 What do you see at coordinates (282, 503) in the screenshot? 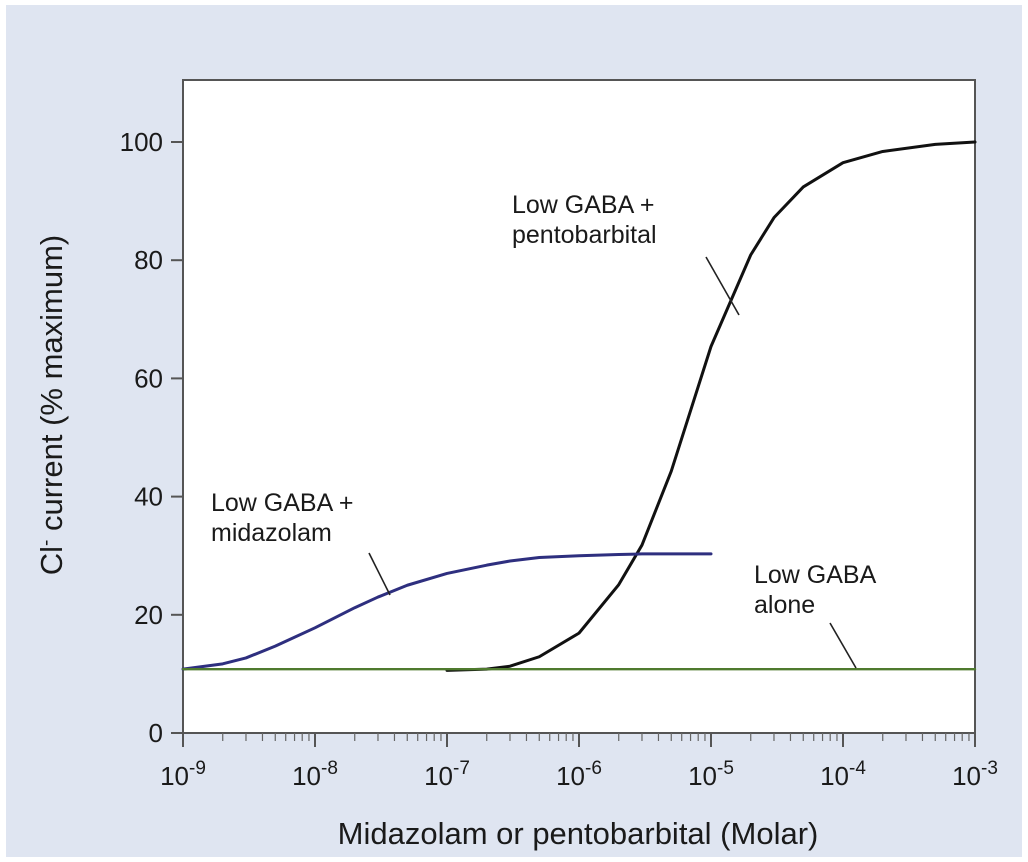
I see `series-label-1: Low GABA +` at bounding box center [282, 503].